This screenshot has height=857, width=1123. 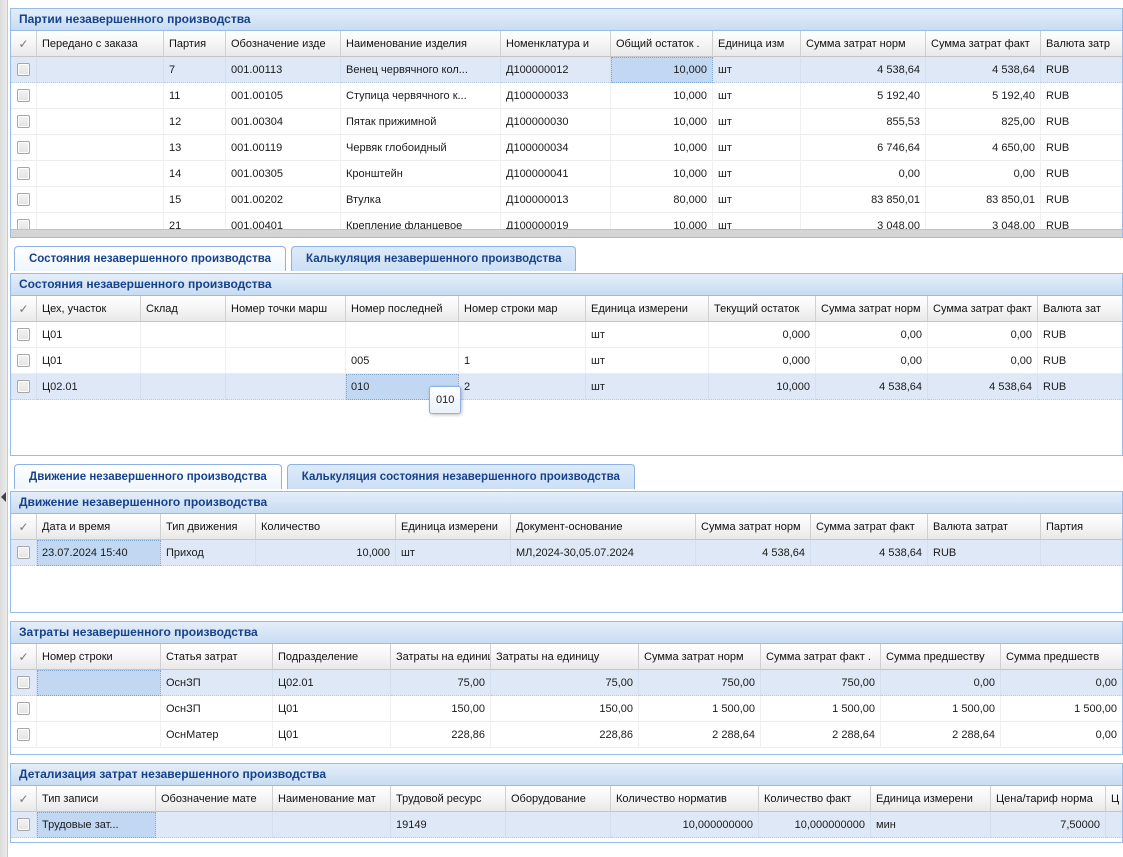 What do you see at coordinates (821, 657) in the screenshot?
I see `column-header: Сумма затрат факт .` at bounding box center [821, 657].